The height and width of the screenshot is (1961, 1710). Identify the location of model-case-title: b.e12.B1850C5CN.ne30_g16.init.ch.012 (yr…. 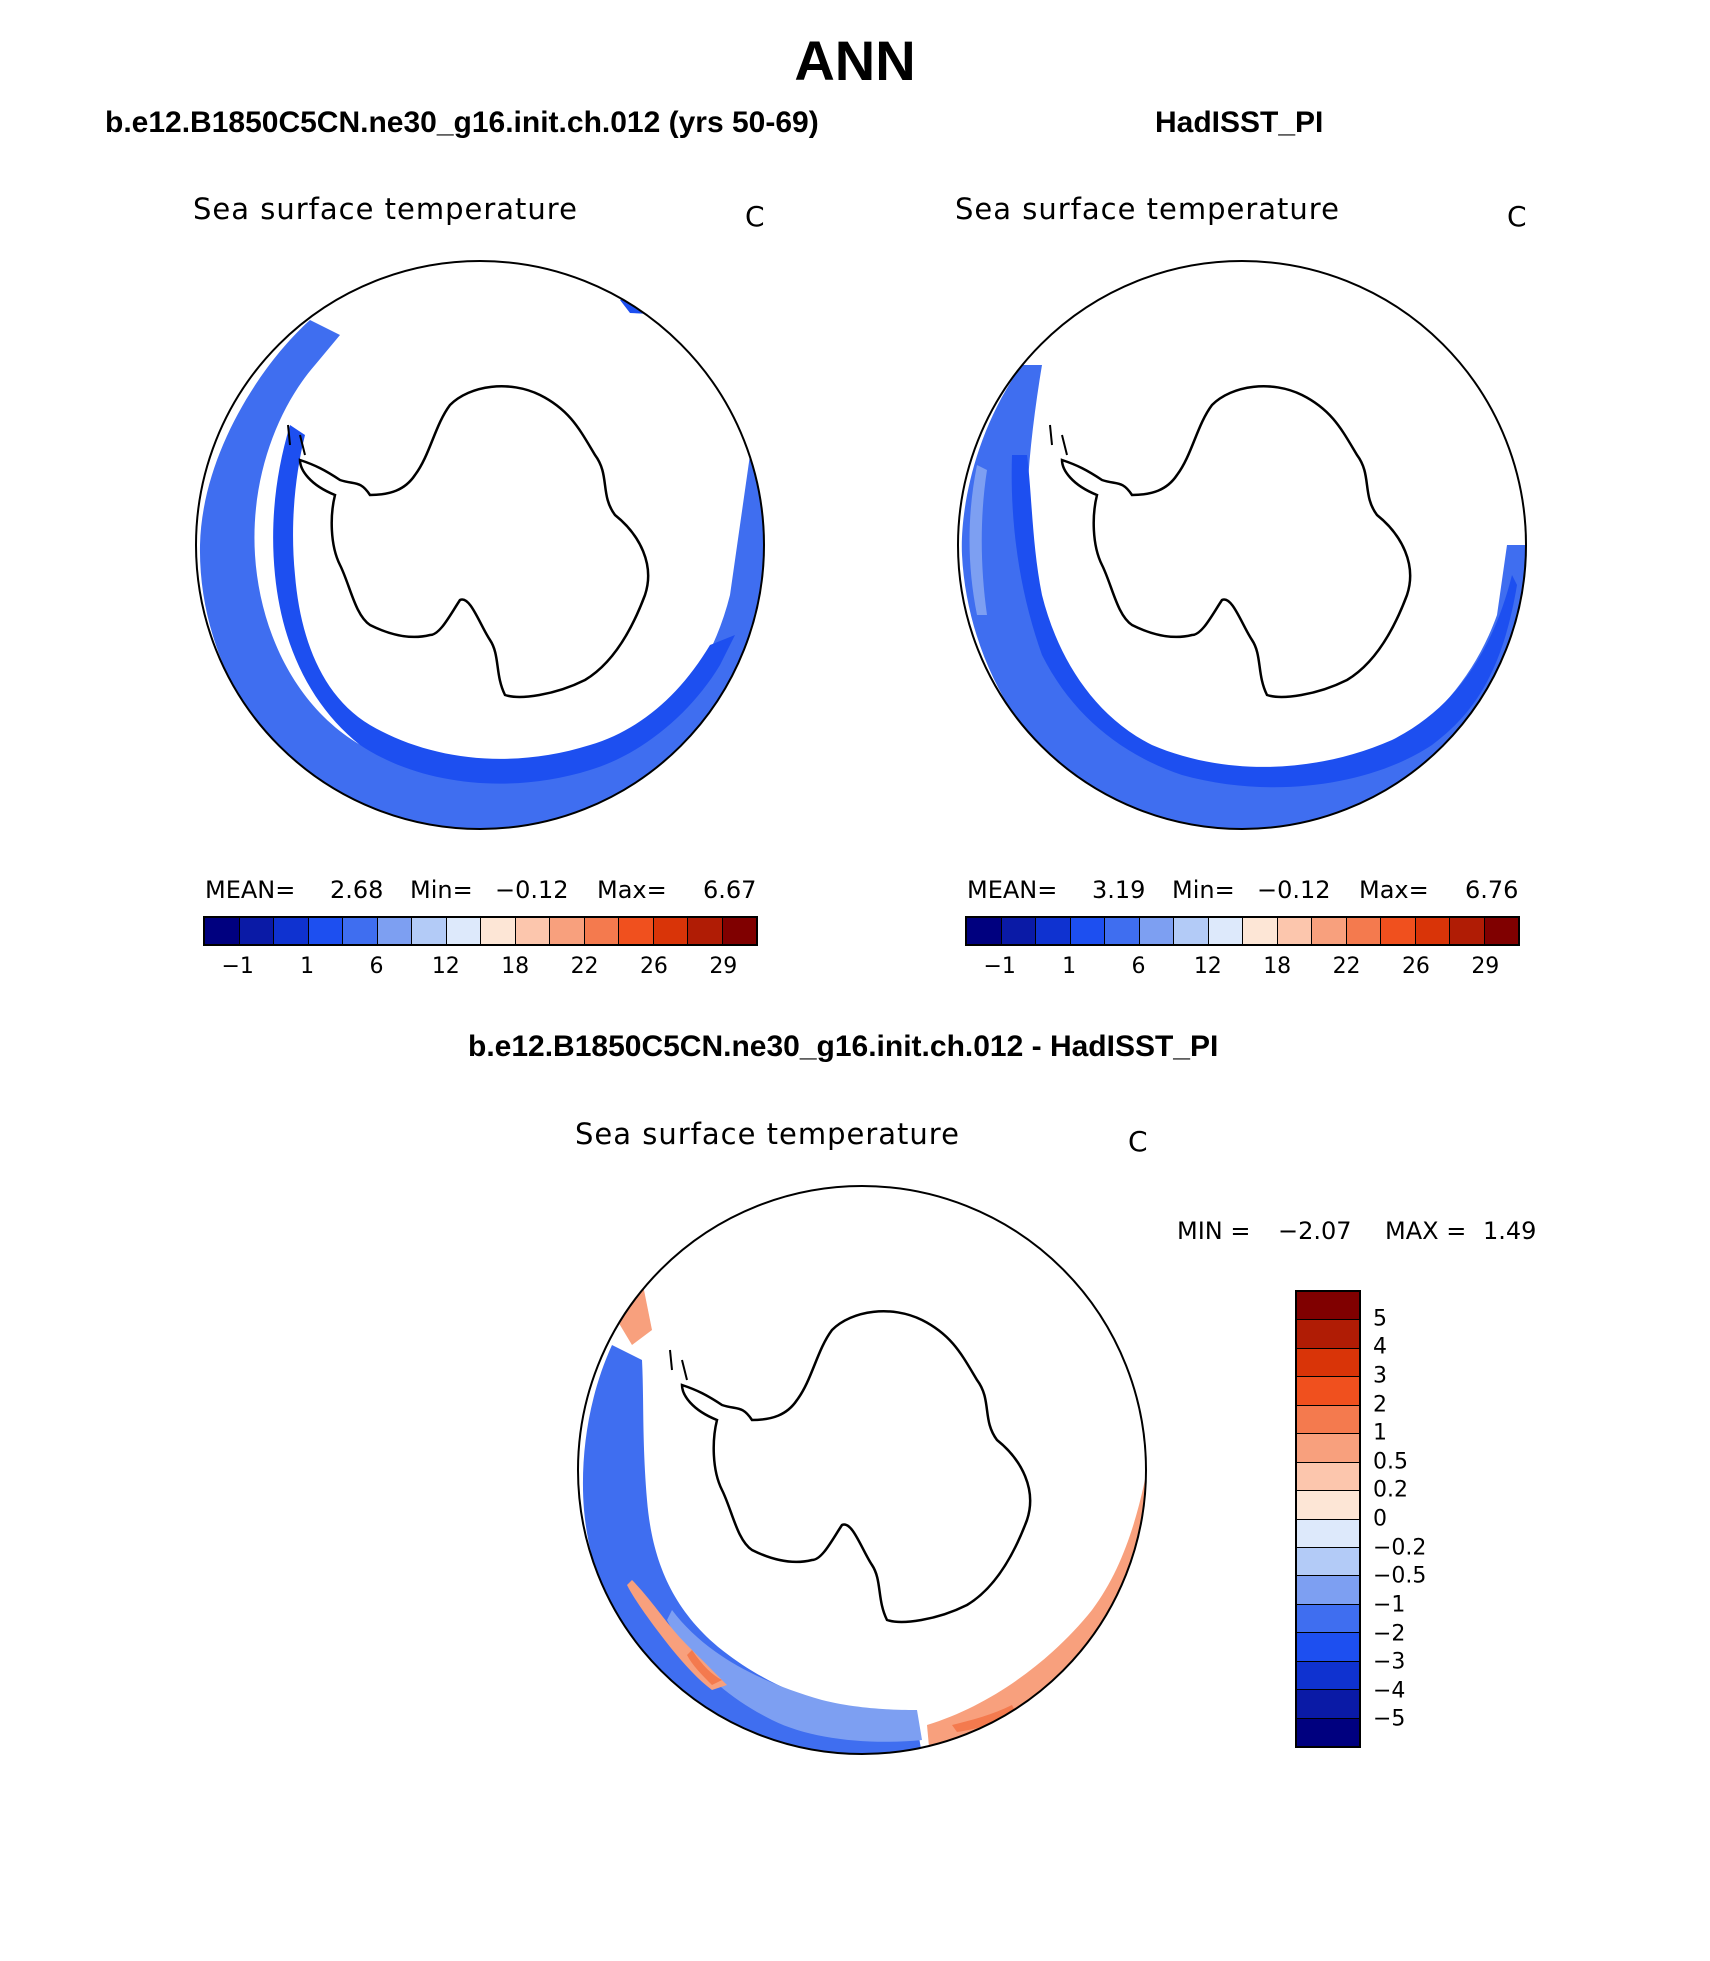
(462, 122).